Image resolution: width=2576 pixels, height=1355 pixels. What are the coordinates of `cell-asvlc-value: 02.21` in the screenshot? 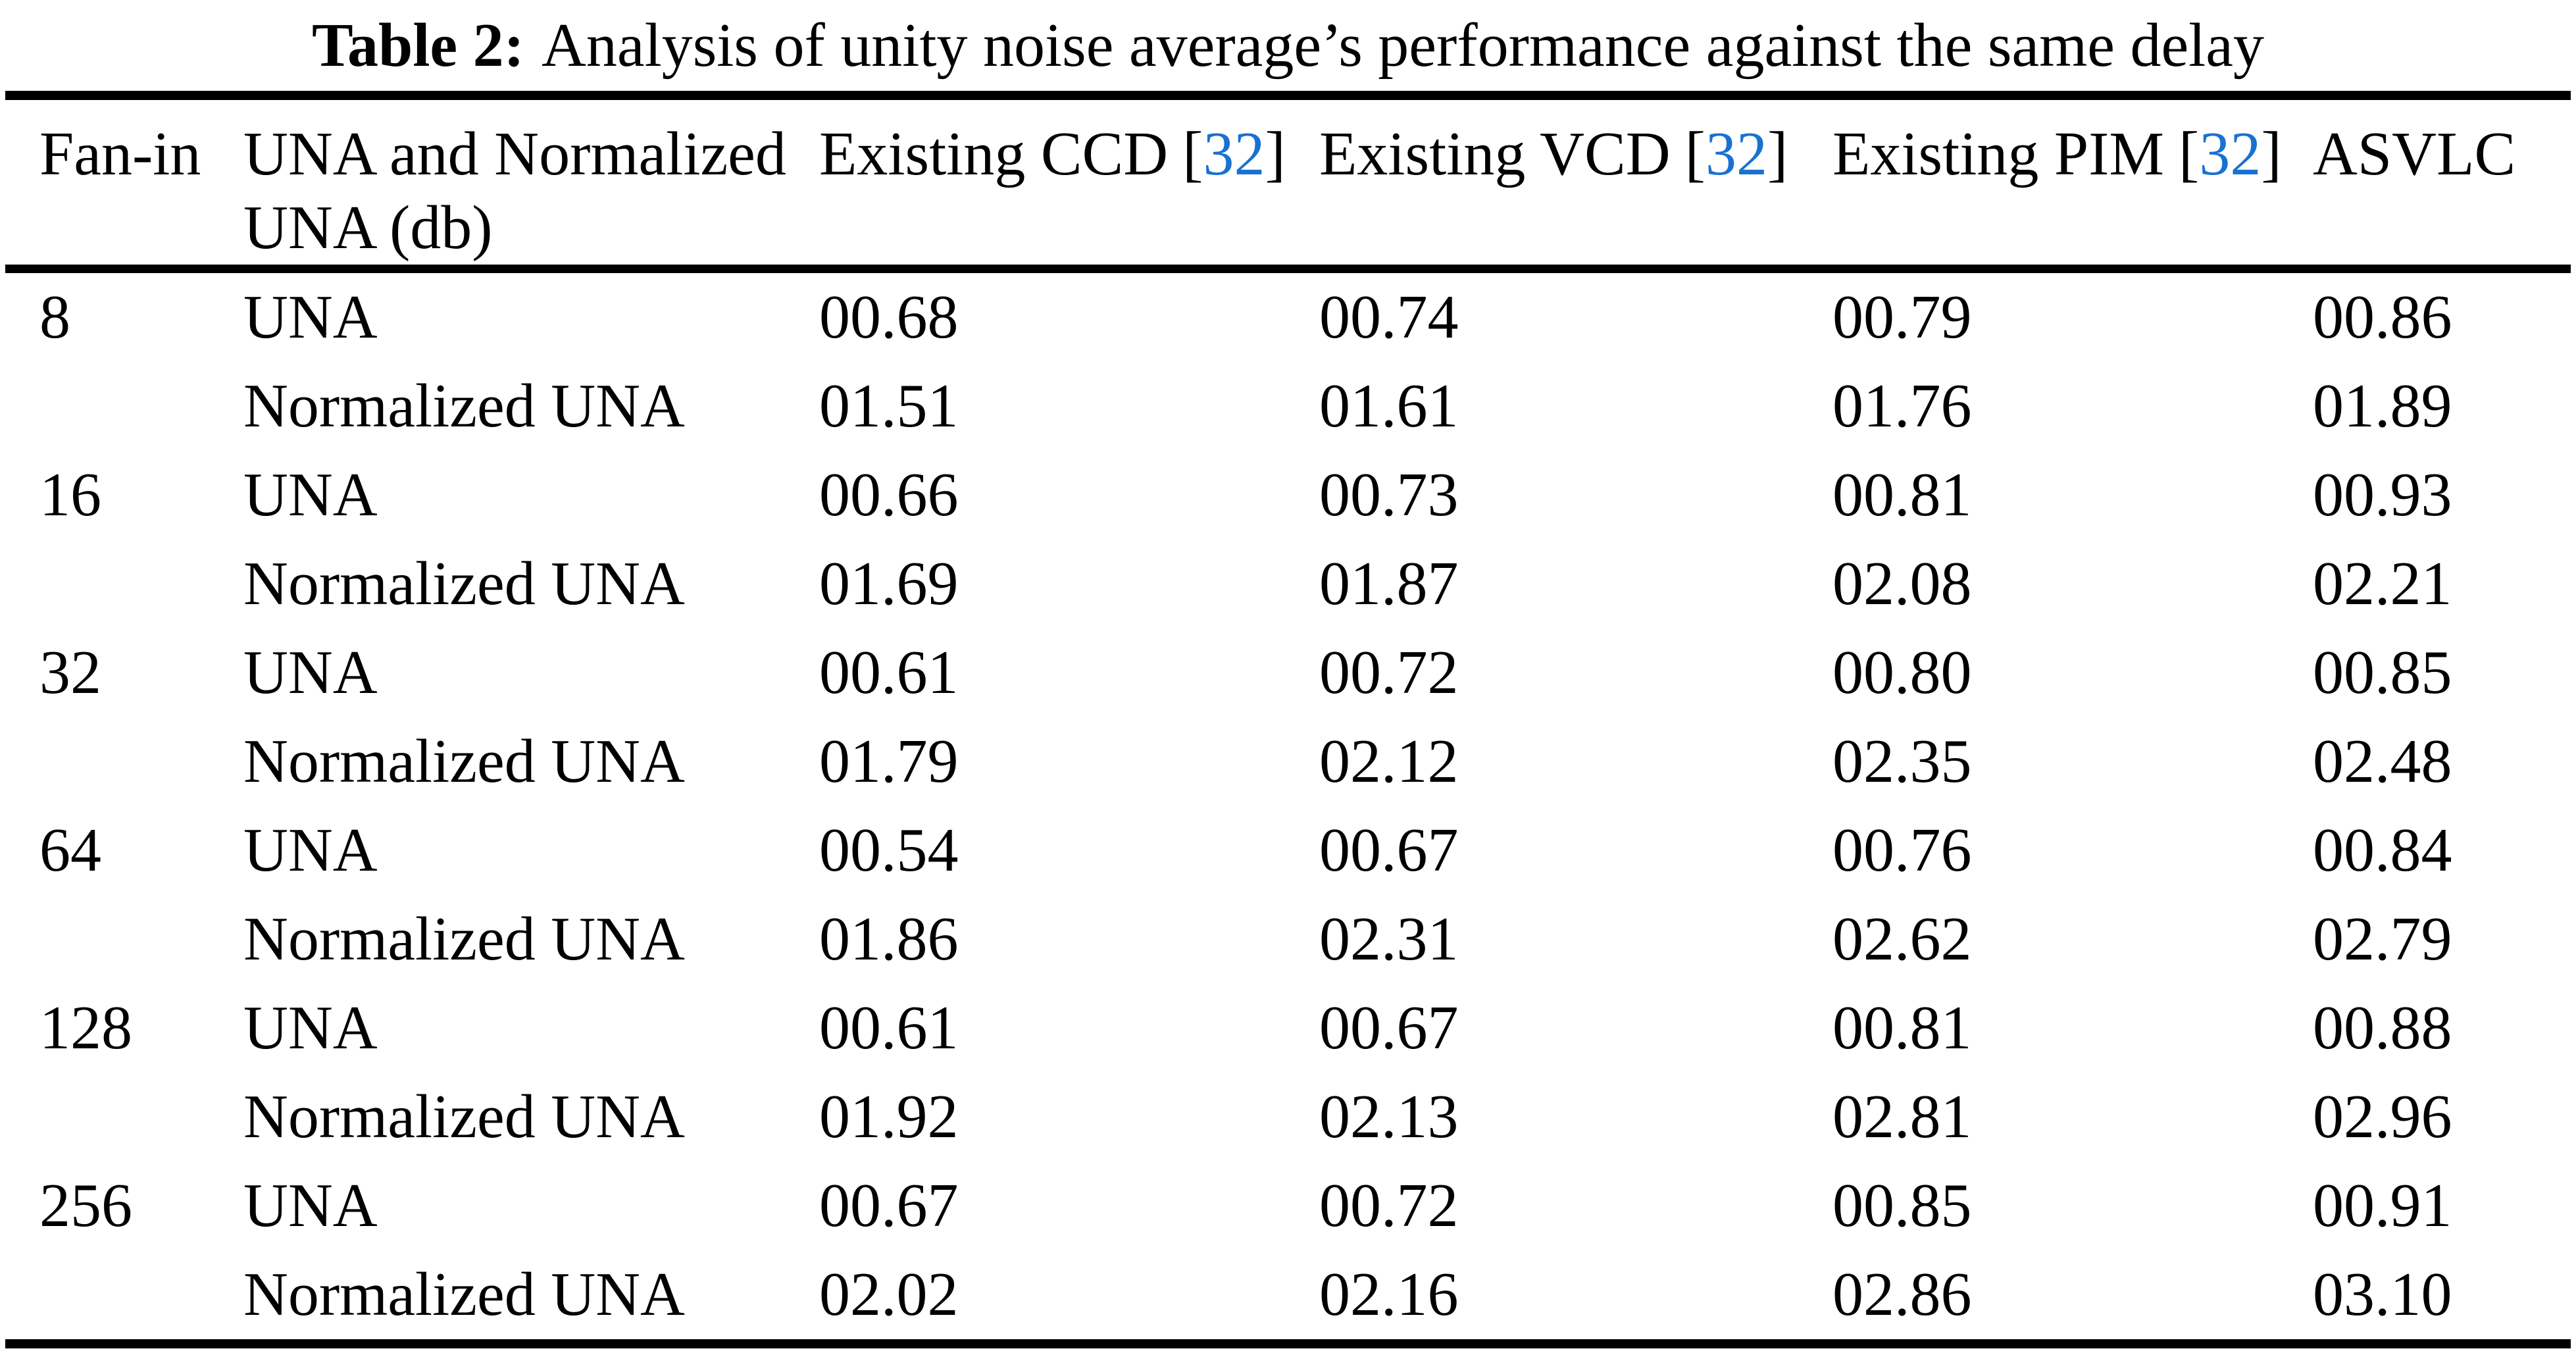 It's located at (2382, 584).